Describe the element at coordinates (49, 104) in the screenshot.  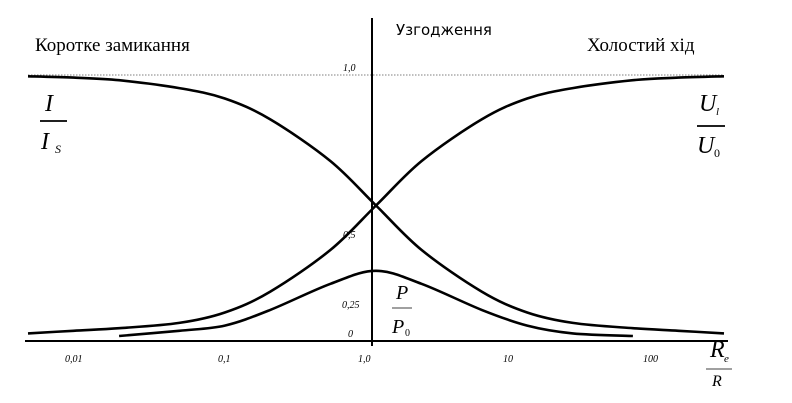
I see `current-label-numerator: I` at that location.